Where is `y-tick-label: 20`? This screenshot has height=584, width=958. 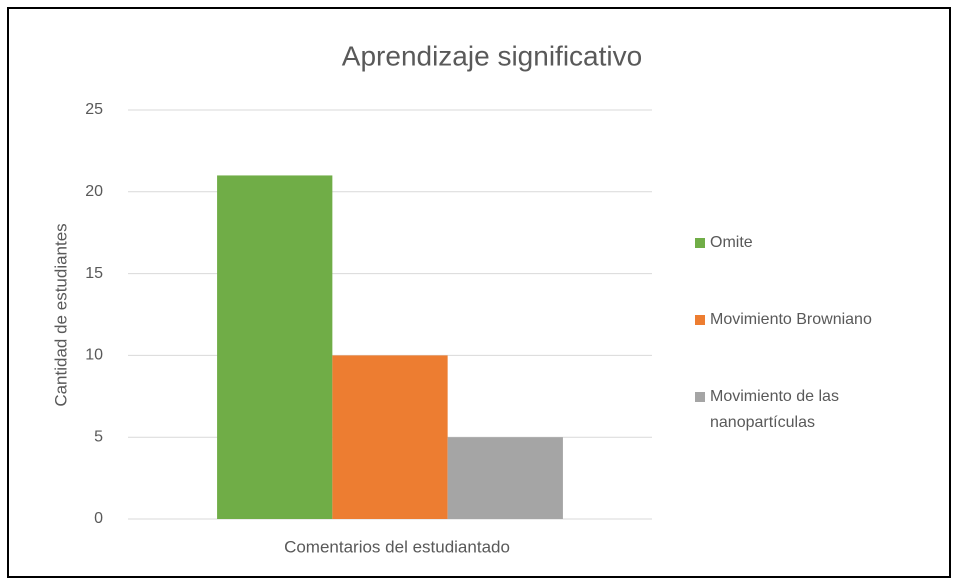 y-tick-label: 20 is located at coordinates (94, 191).